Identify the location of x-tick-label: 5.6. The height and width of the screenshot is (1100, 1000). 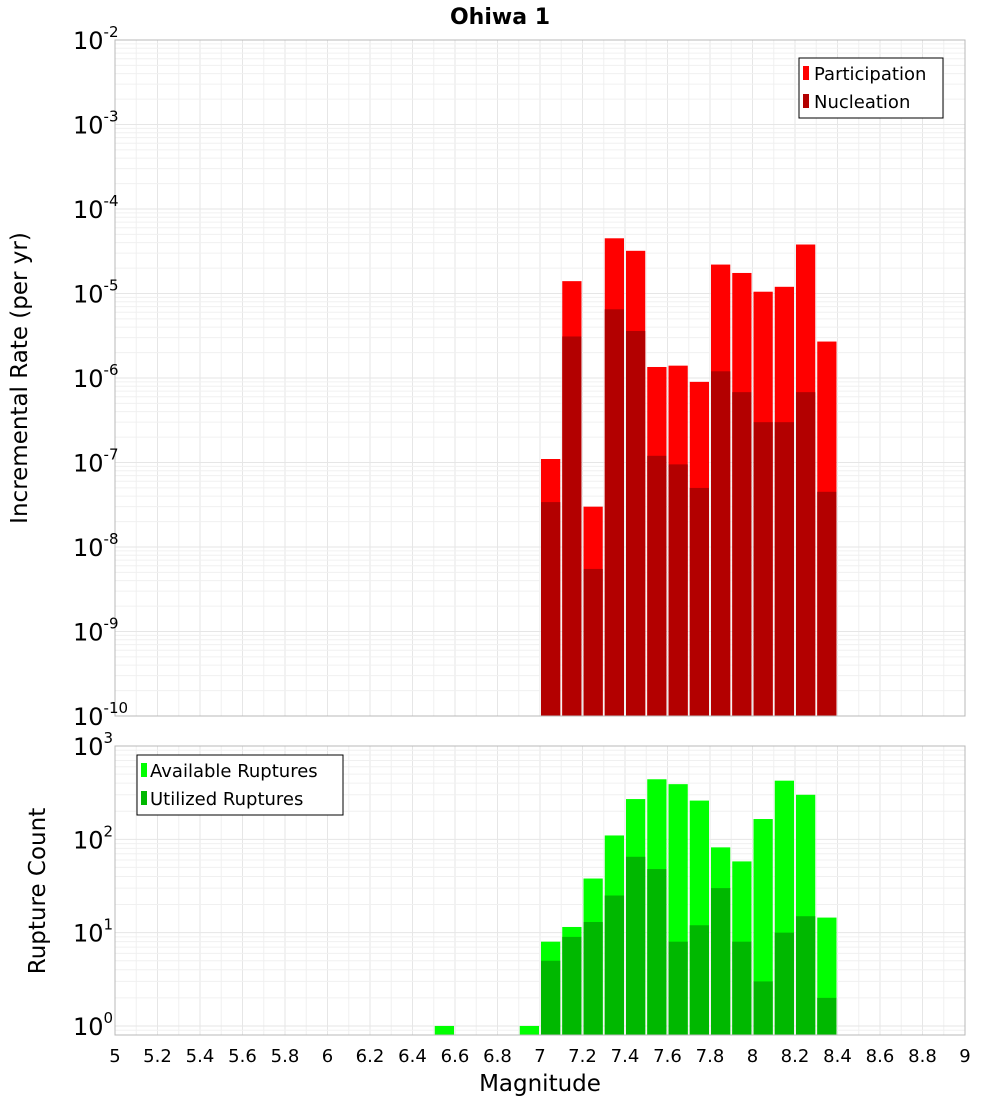
(242, 1056).